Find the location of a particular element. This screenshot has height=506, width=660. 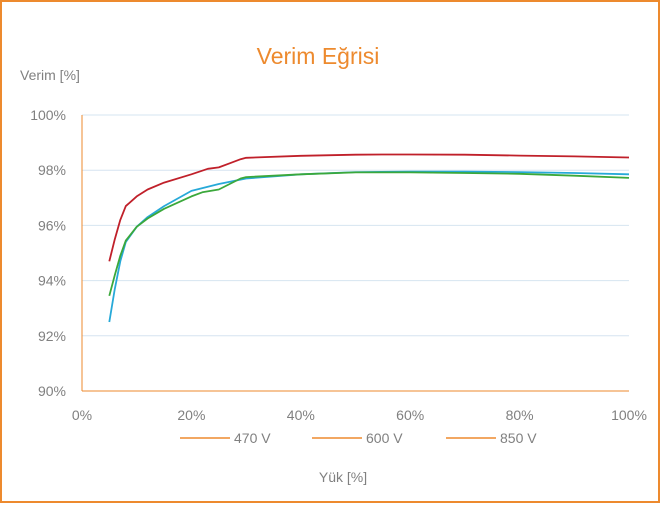

x-tick-label: 0% is located at coordinates (82, 415).